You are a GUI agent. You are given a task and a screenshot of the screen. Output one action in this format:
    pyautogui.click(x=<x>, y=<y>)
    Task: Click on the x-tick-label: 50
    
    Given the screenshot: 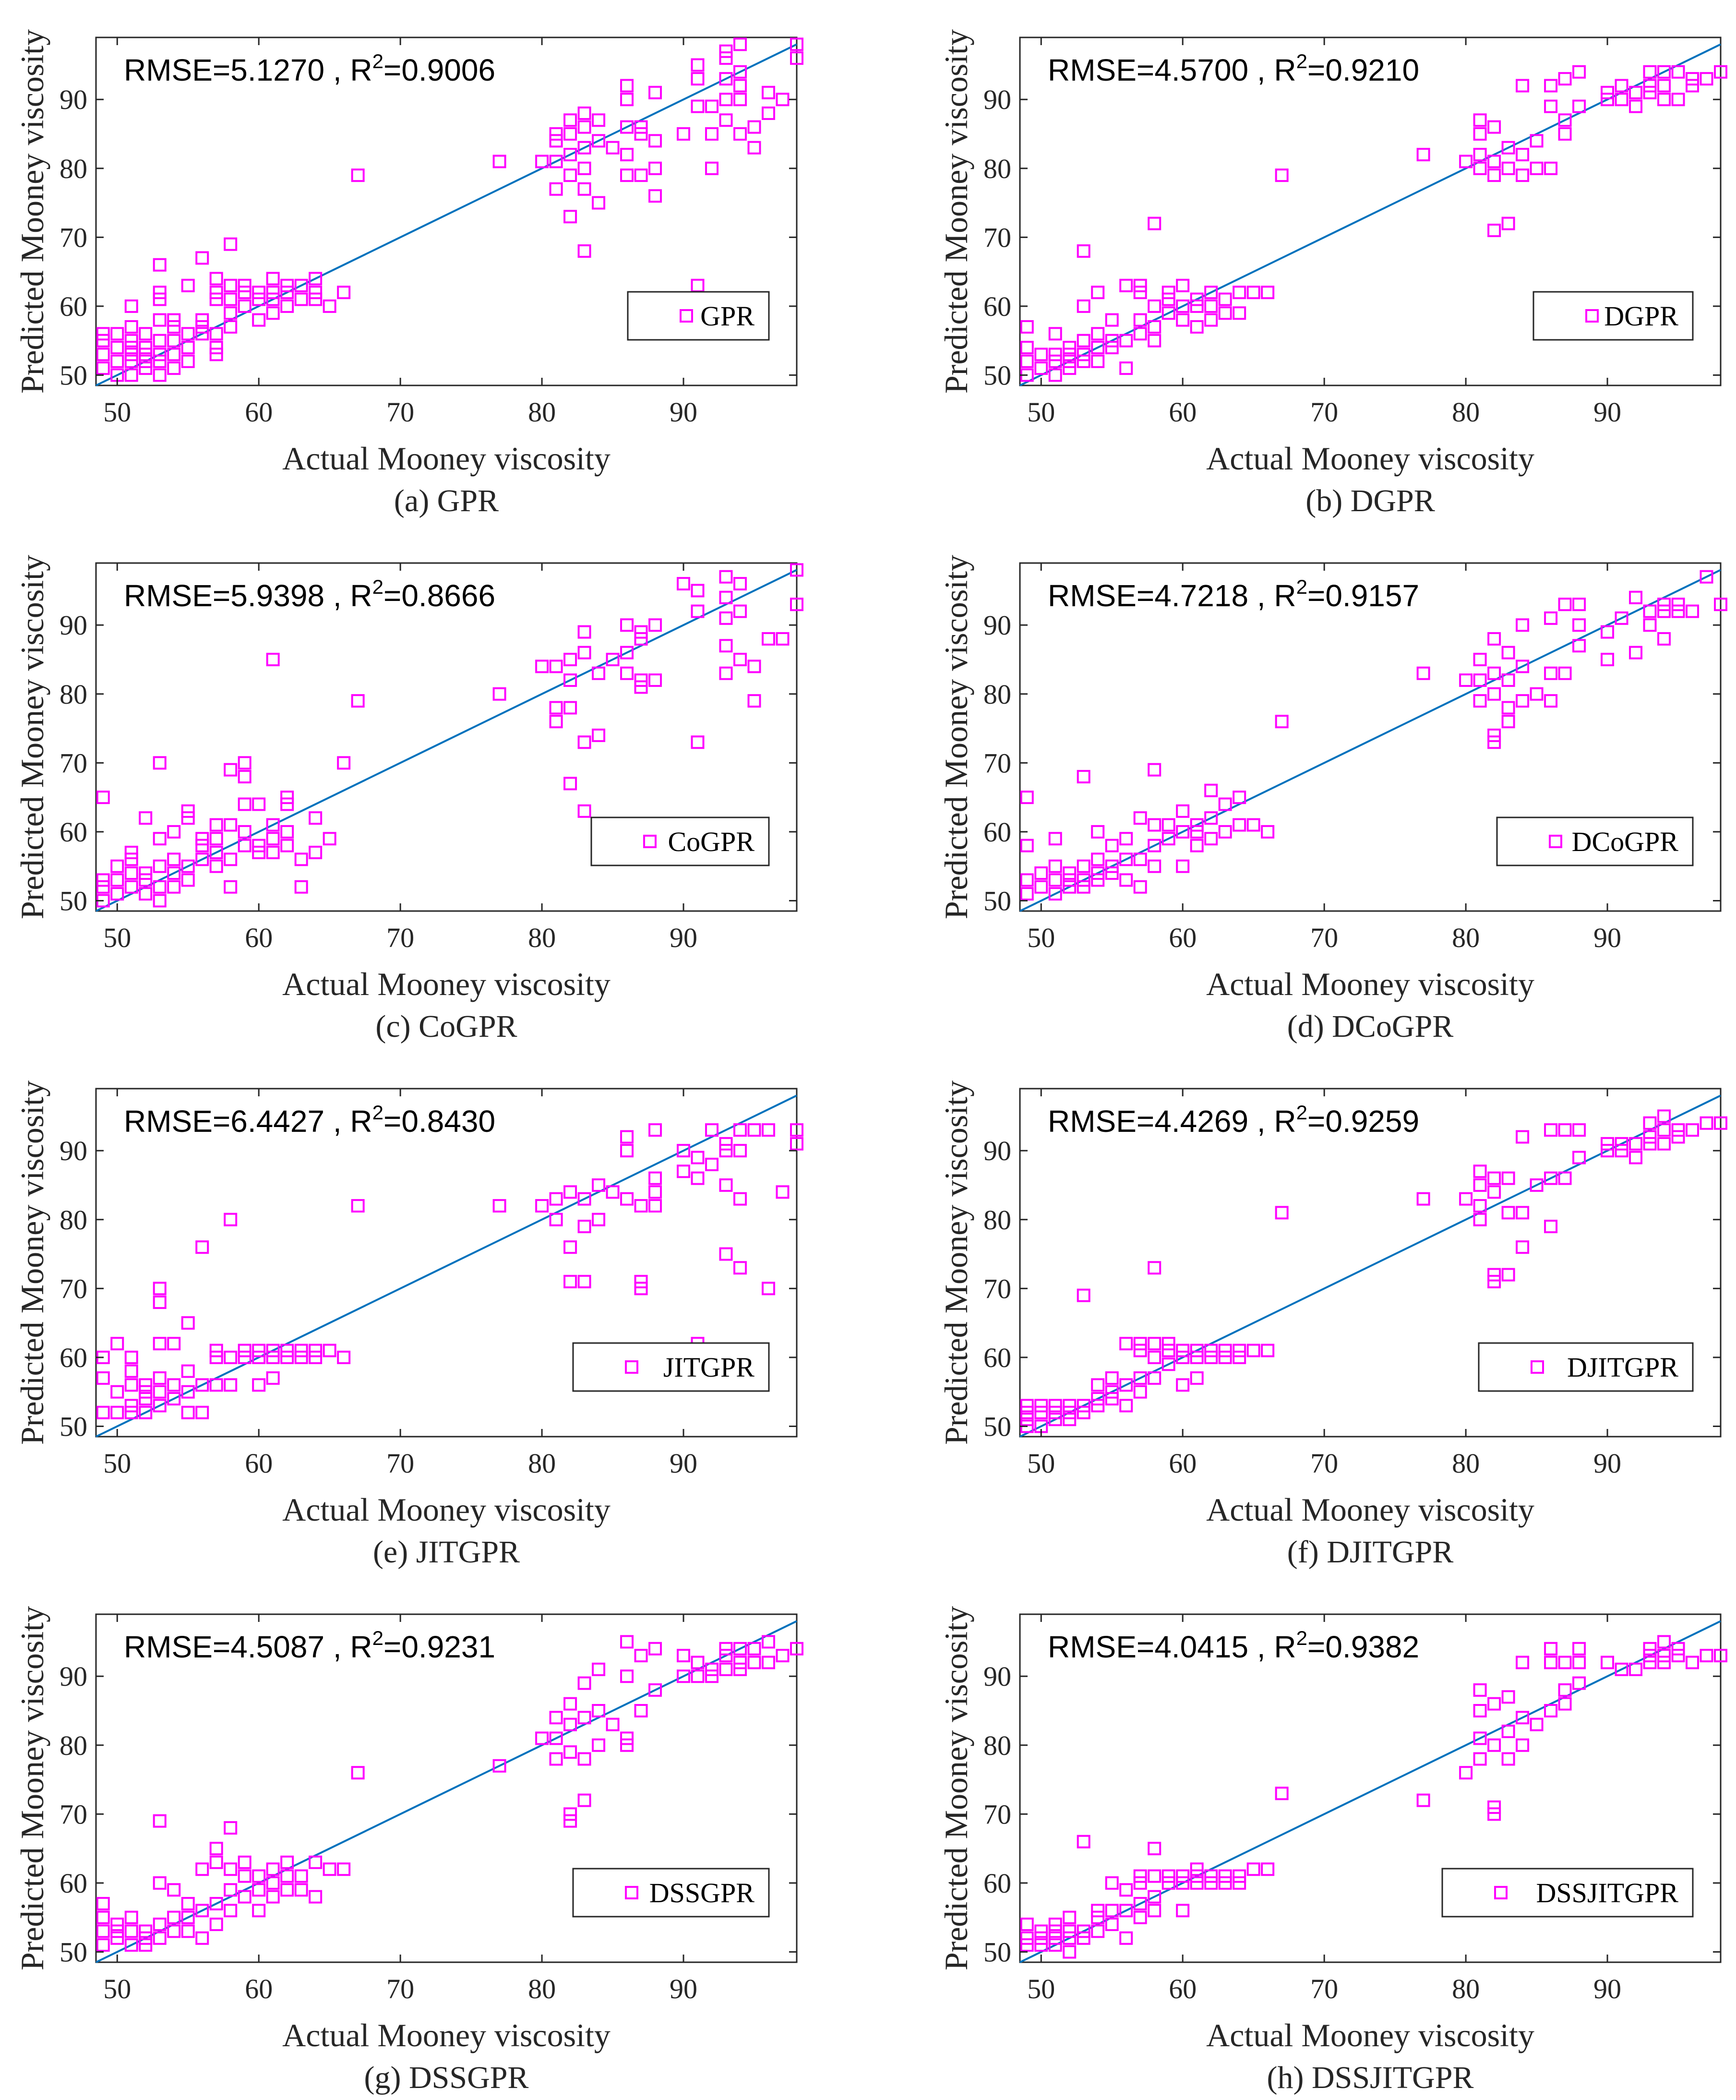 What is the action you would take?
    pyautogui.click(x=117, y=1463)
    